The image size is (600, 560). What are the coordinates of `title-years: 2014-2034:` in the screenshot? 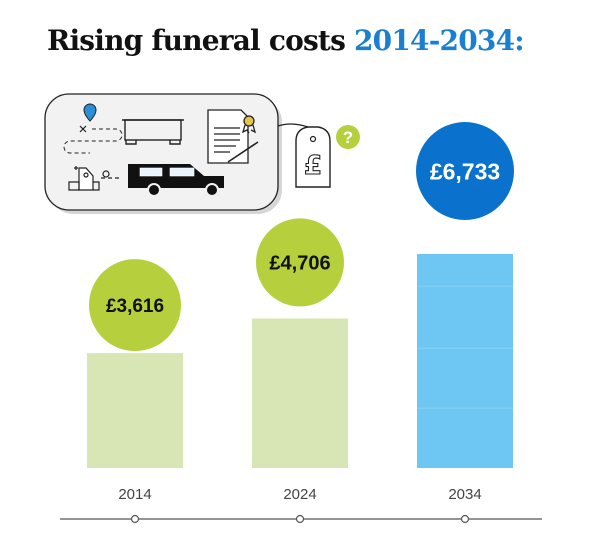 It's located at (439, 40).